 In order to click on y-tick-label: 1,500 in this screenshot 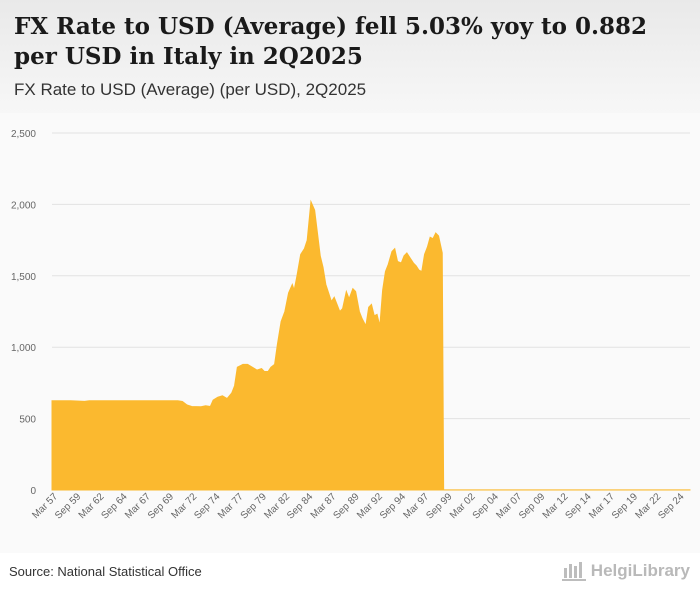, I will do `click(23, 277)`.